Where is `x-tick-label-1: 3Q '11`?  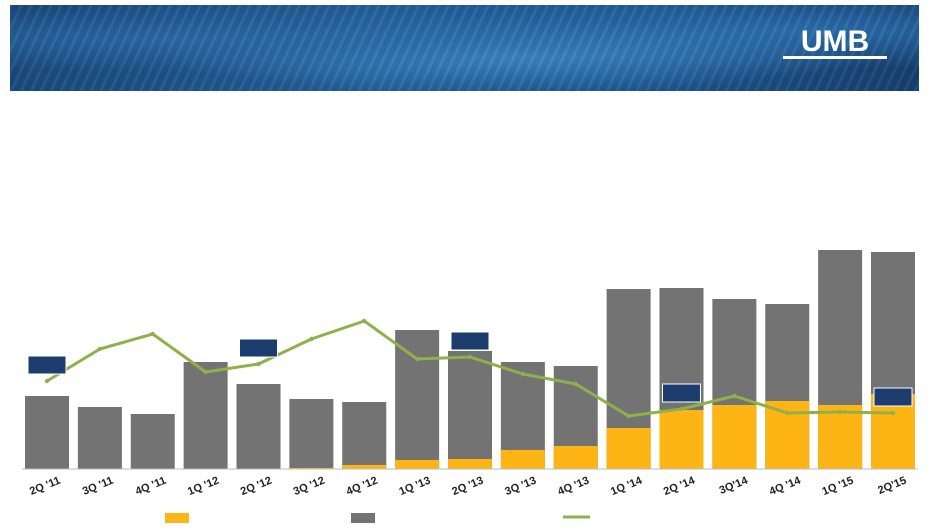
x-tick-label-1: 3Q '11 is located at coordinates (98, 486).